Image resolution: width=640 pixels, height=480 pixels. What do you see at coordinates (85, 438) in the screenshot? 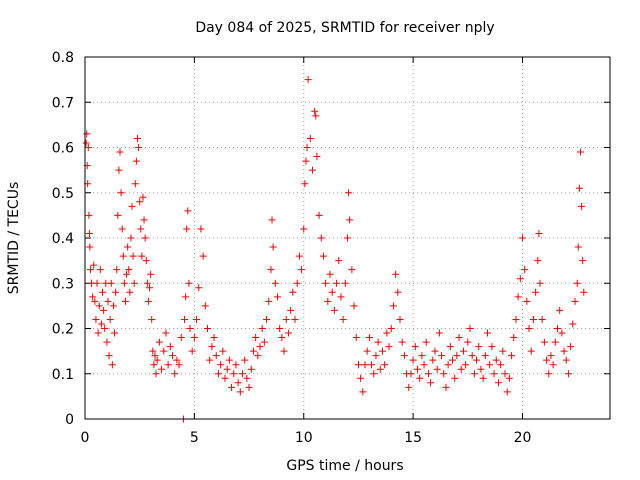
I see `x-tick-label: 0` at bounding box center [85, 438].